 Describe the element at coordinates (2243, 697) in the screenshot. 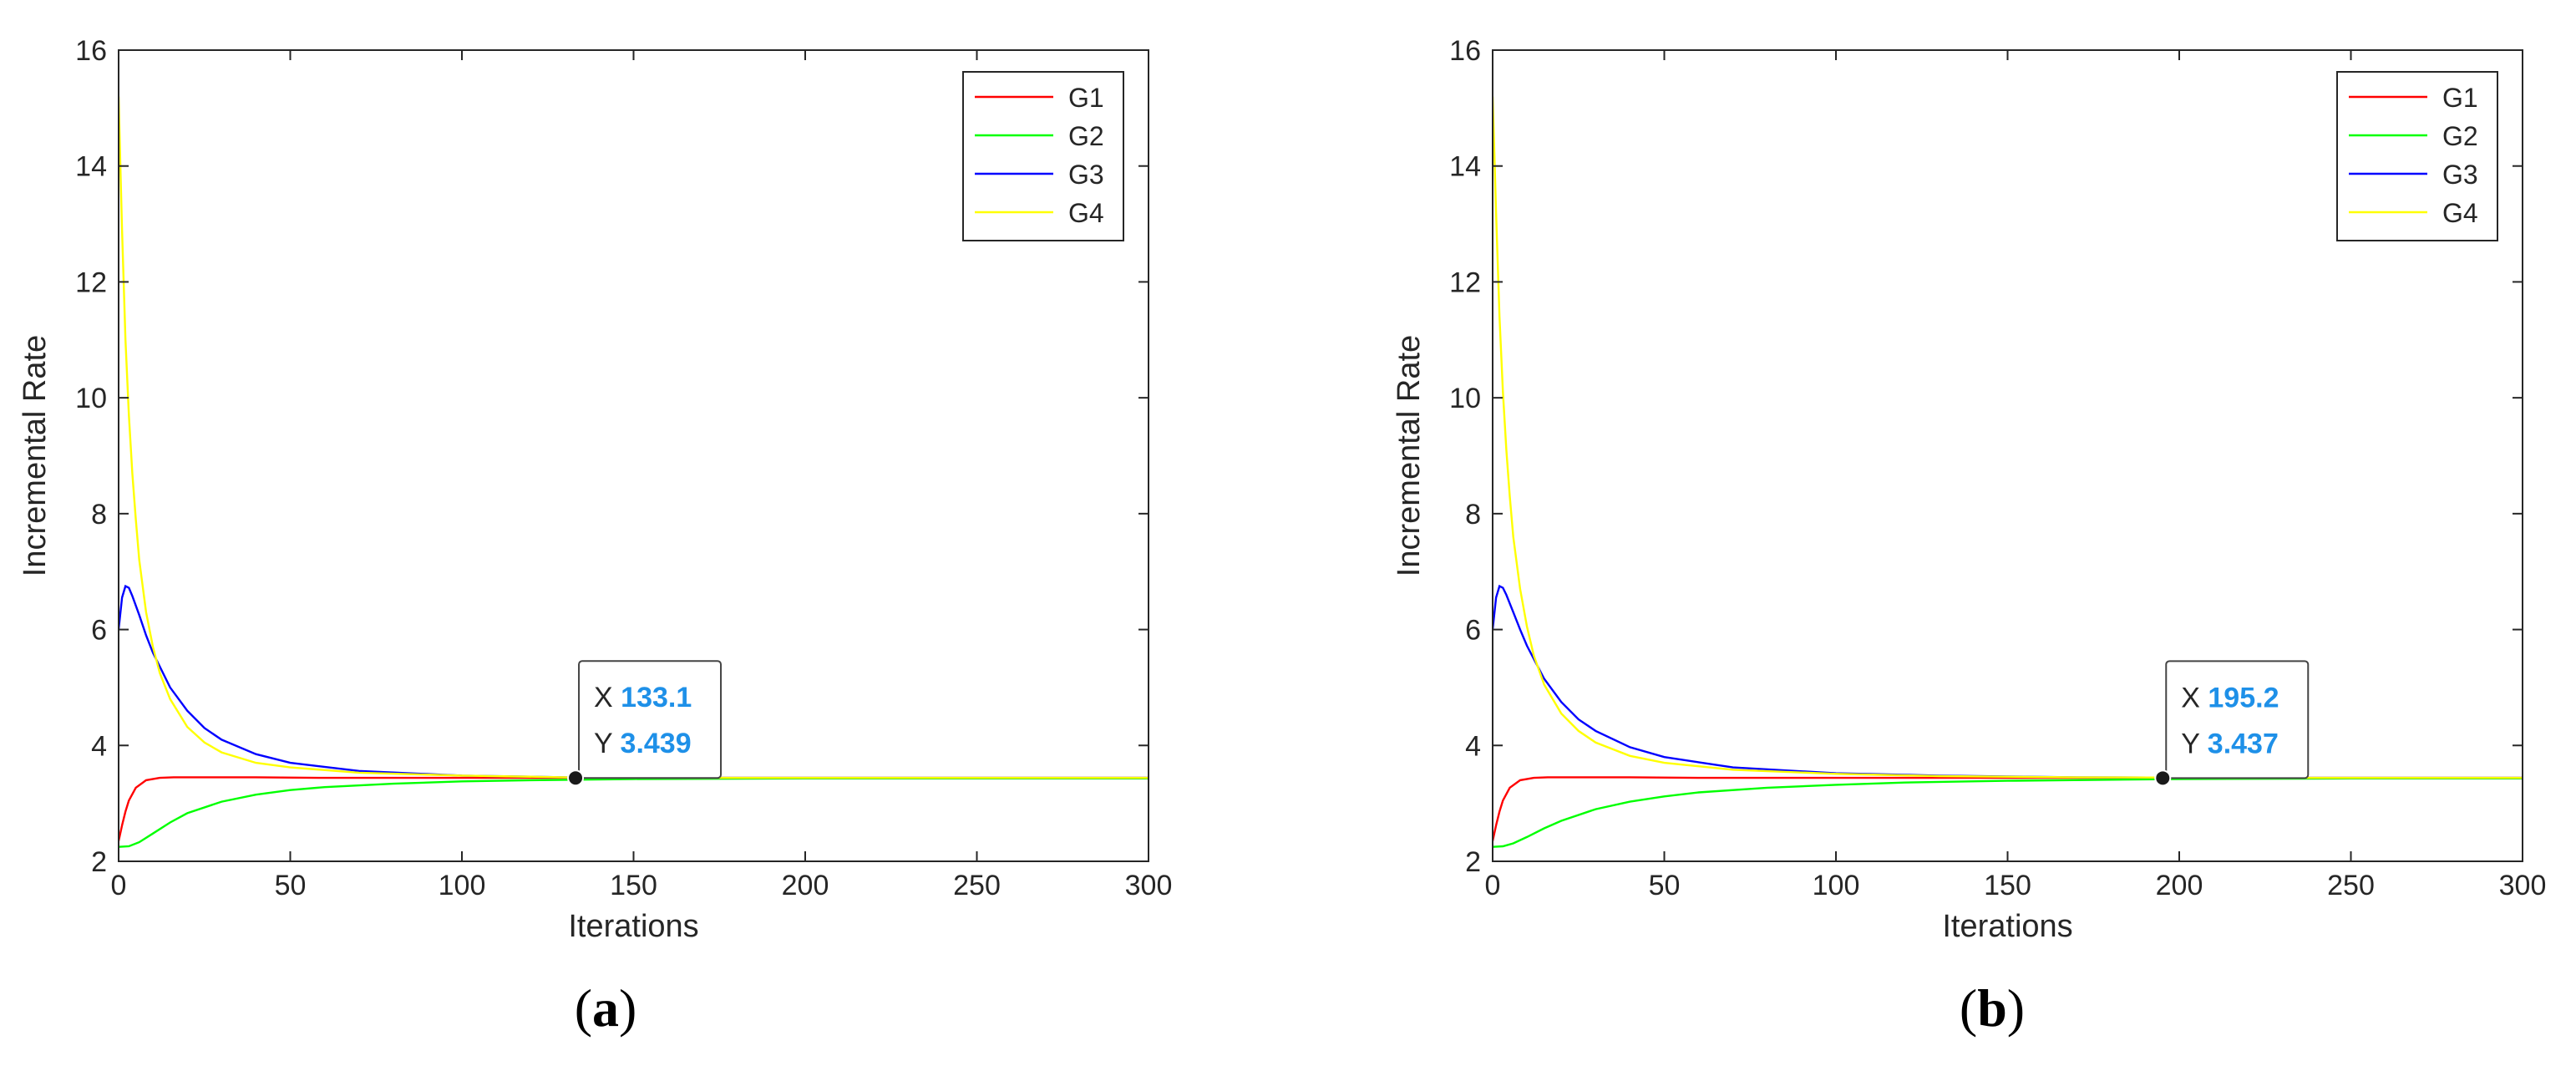

I see `datatip-x-value: 195.2` at that location.